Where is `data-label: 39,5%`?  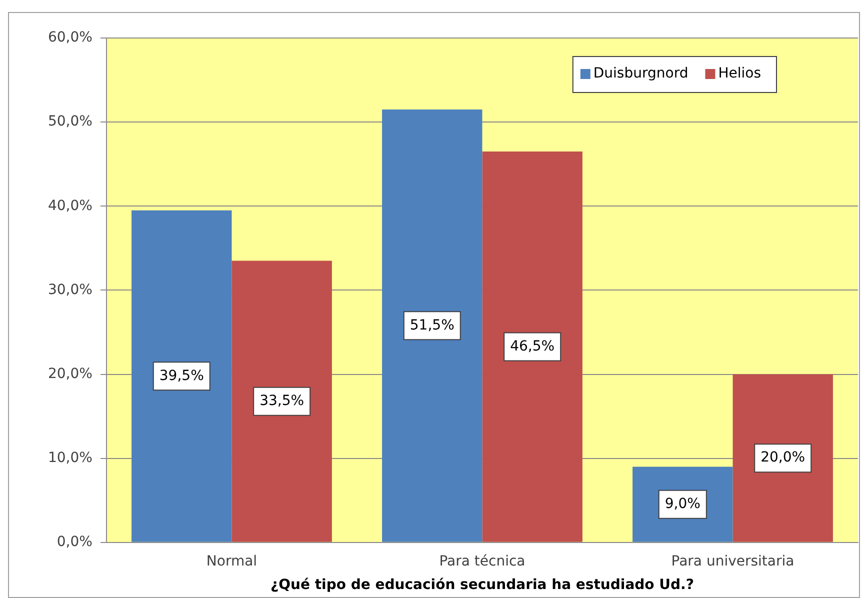 data-label: 39,5% is located at coordinates (181, 376).